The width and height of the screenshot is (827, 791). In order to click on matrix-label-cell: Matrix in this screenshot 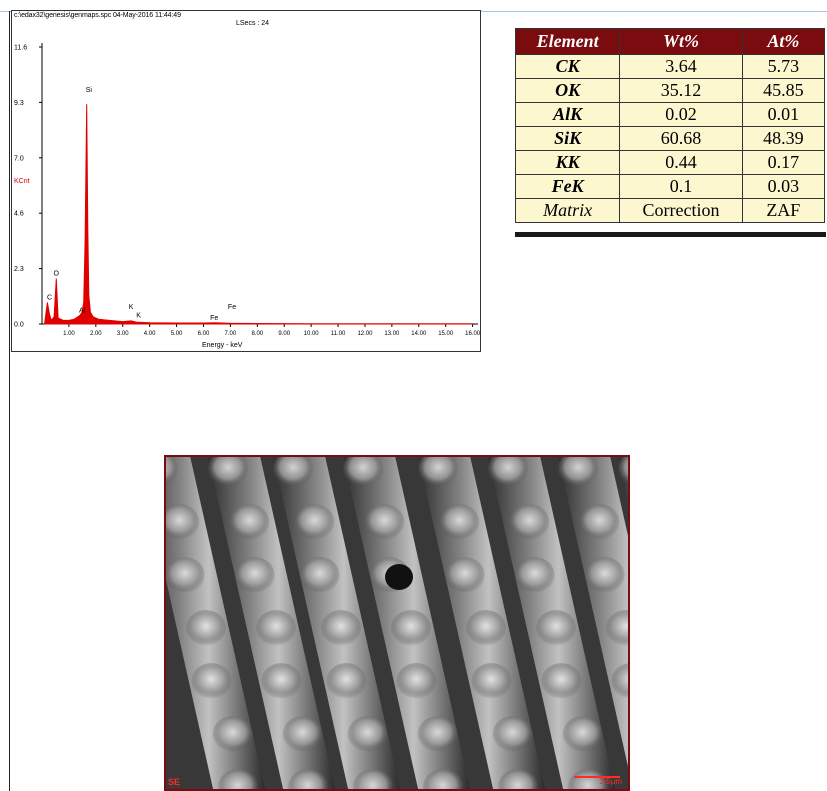, I will do `click(568, 211)`.